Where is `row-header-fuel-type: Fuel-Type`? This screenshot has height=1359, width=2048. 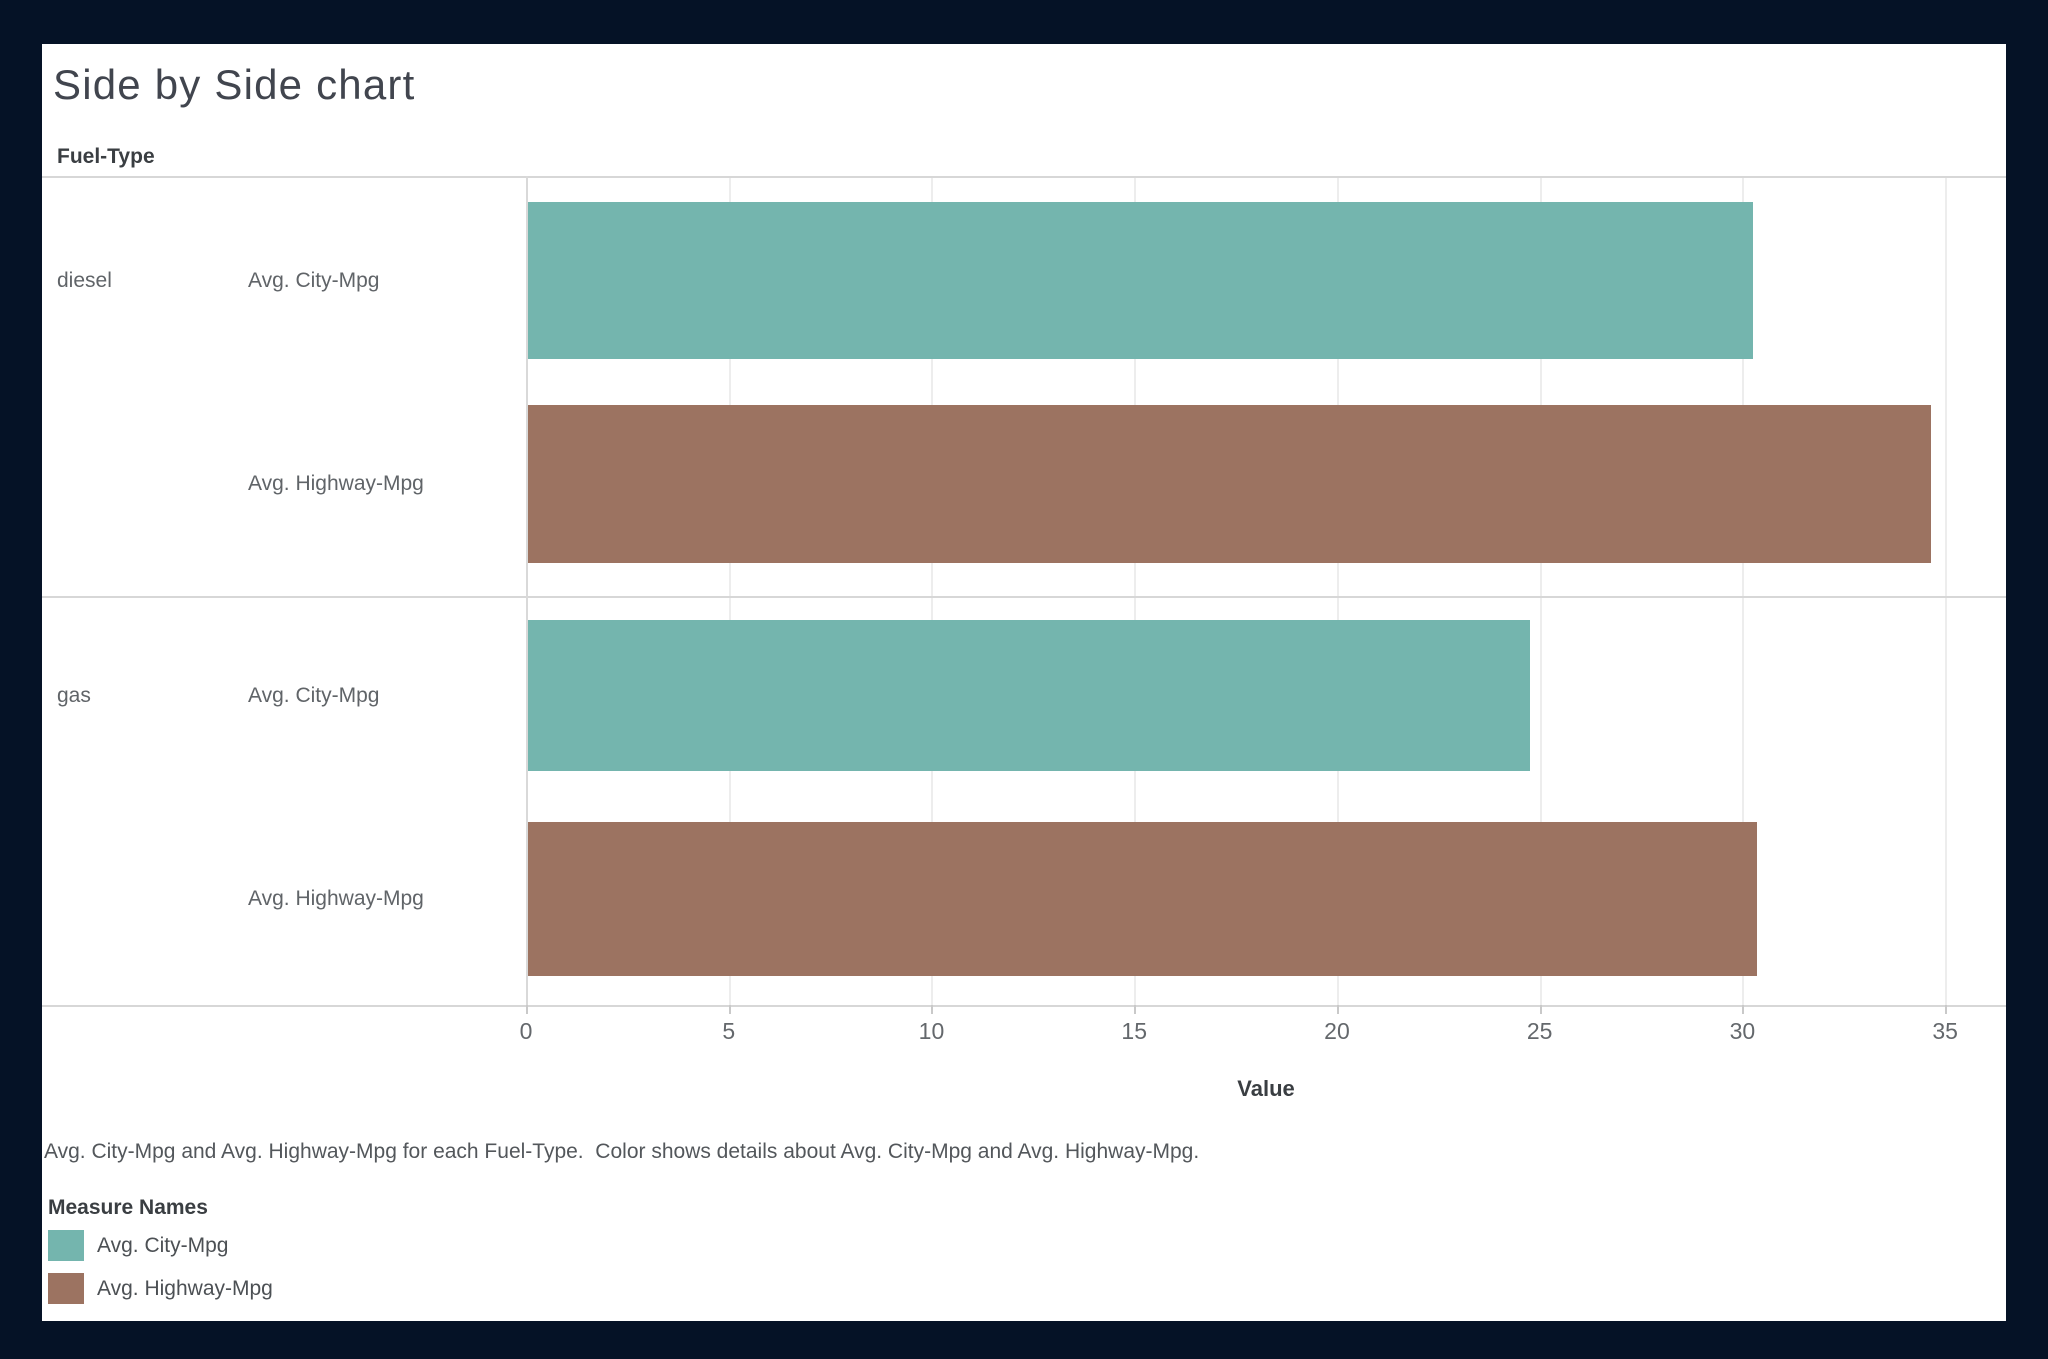 row-header-fuel-type: Fuel-Type is located at coordinates (106, 156).